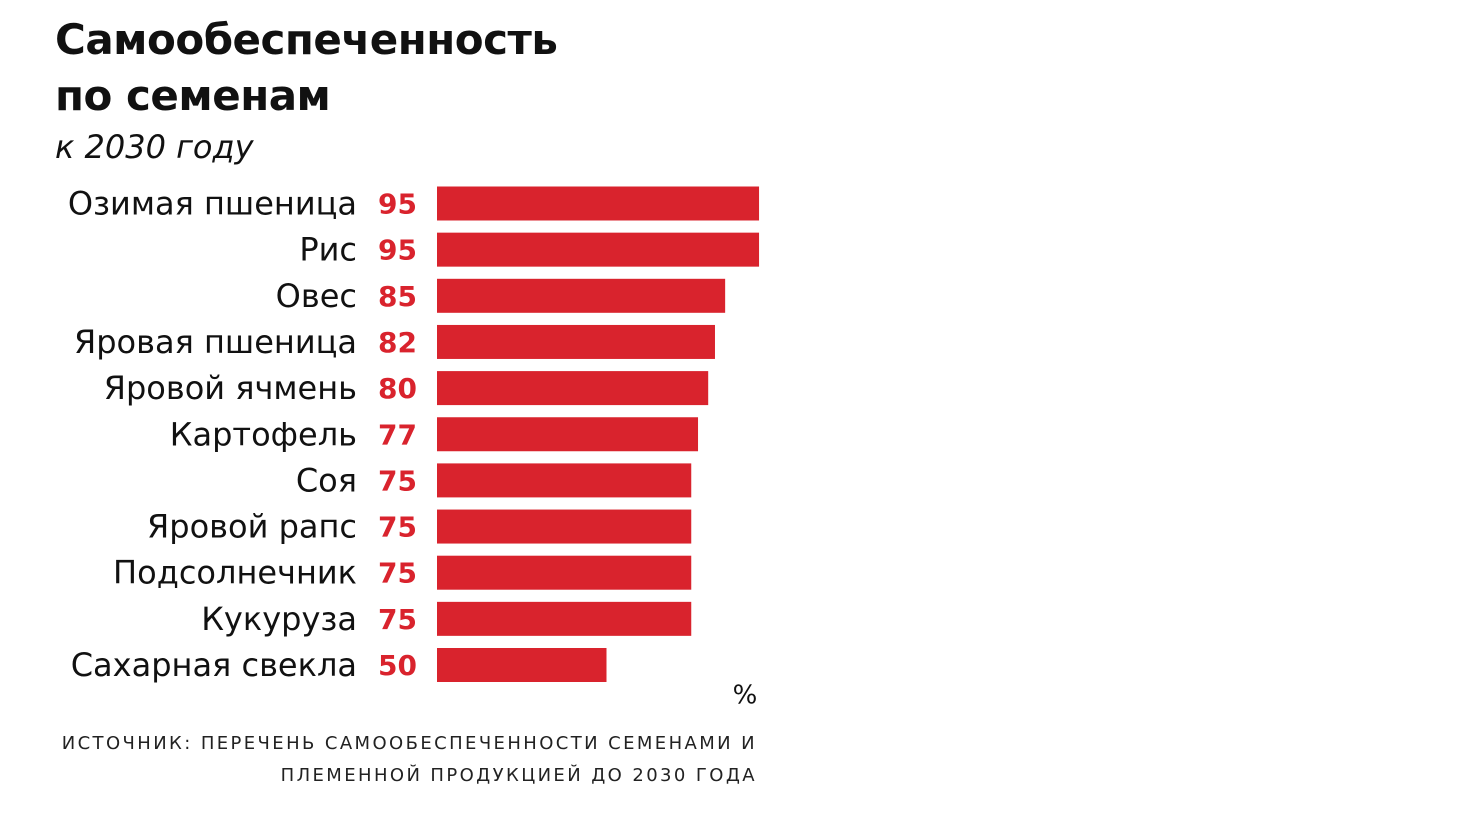  I want to click on category-label: Подсолнечник, so click(235, 573).